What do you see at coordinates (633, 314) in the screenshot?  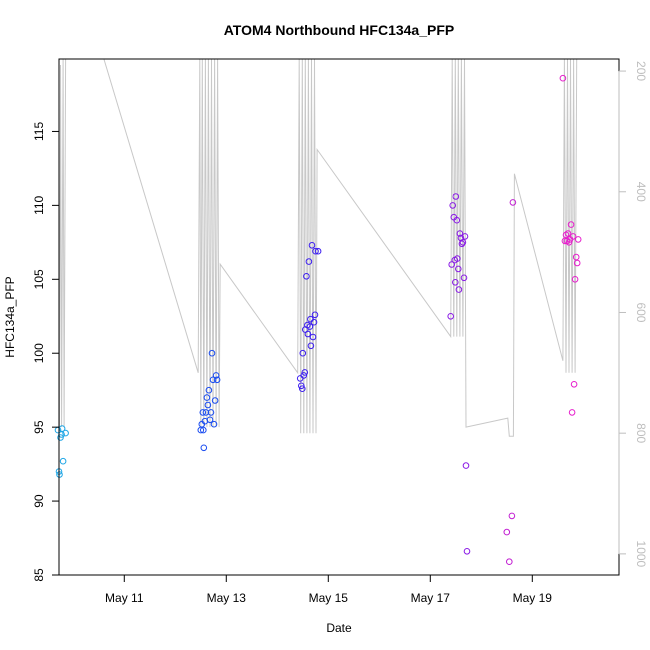 I see `secondary-y-axis: 200 400 600 800 1000` at bounding box center [633, 314].